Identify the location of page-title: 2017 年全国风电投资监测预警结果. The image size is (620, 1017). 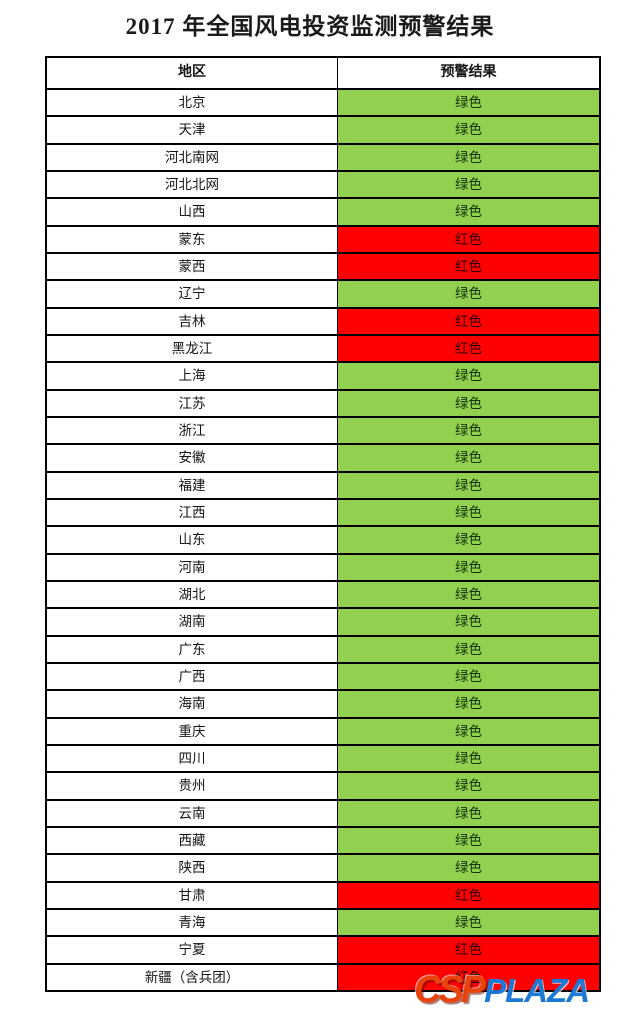
(310, 26).